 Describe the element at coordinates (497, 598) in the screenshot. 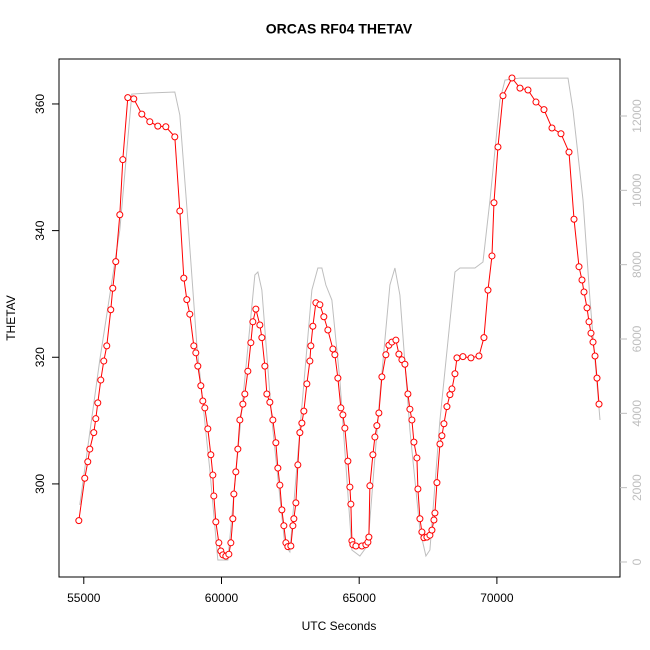

I see `x-tick-label: 70000` at that location.